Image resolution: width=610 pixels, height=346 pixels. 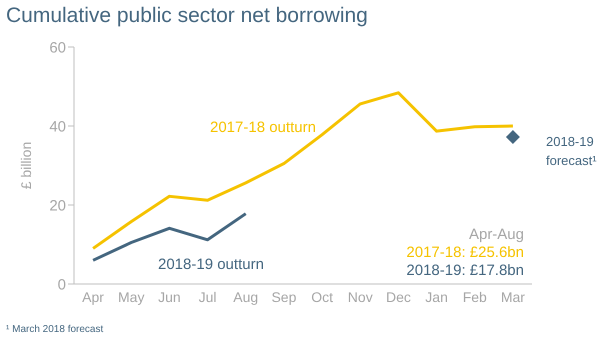 What do you see at coordinates (62, 285) in the screenshot?
I see `y-tick-label: 0` at bounding box center [62, 285].